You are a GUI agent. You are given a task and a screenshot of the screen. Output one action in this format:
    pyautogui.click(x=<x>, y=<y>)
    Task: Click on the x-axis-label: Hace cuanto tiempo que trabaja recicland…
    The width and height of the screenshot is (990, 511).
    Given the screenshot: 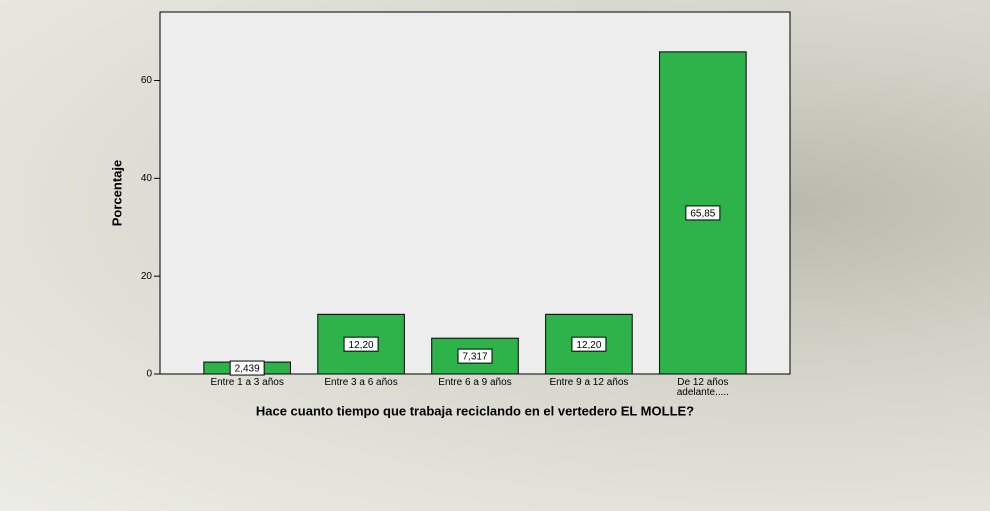 What is the action you would take?
    pyautogui.click(x=475, y=410)
    